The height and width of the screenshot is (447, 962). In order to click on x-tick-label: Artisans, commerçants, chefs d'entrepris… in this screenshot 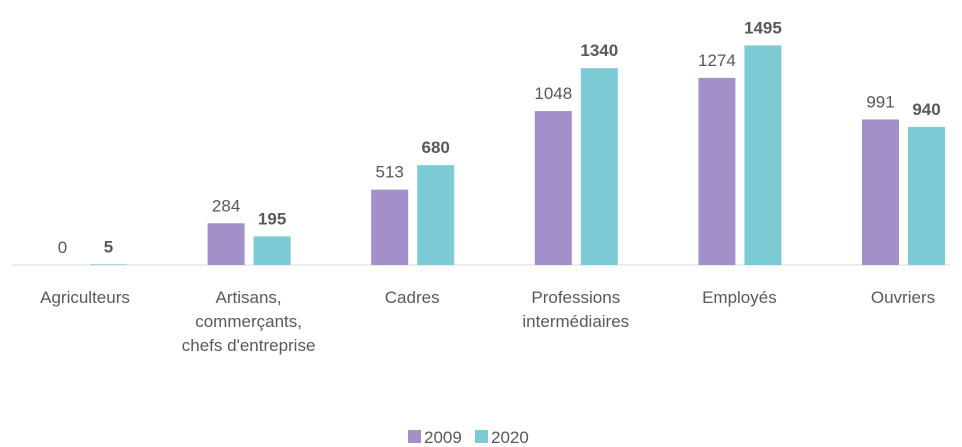, I will do `click(248, 321)`.